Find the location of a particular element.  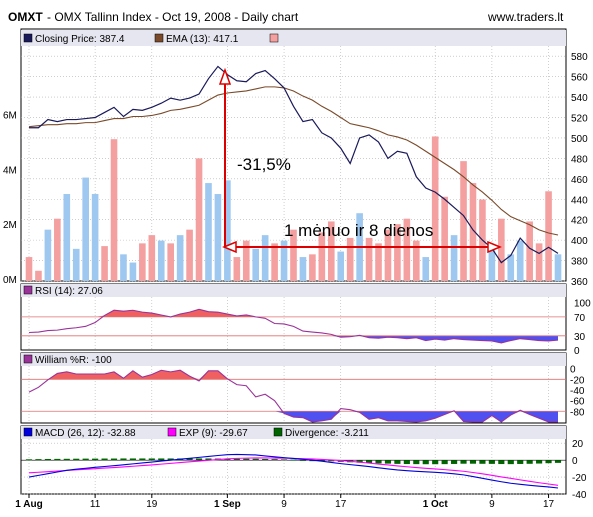

duration-annotation: 1 mėnuo ir 8 dienos is located at coordinates (362, 237).